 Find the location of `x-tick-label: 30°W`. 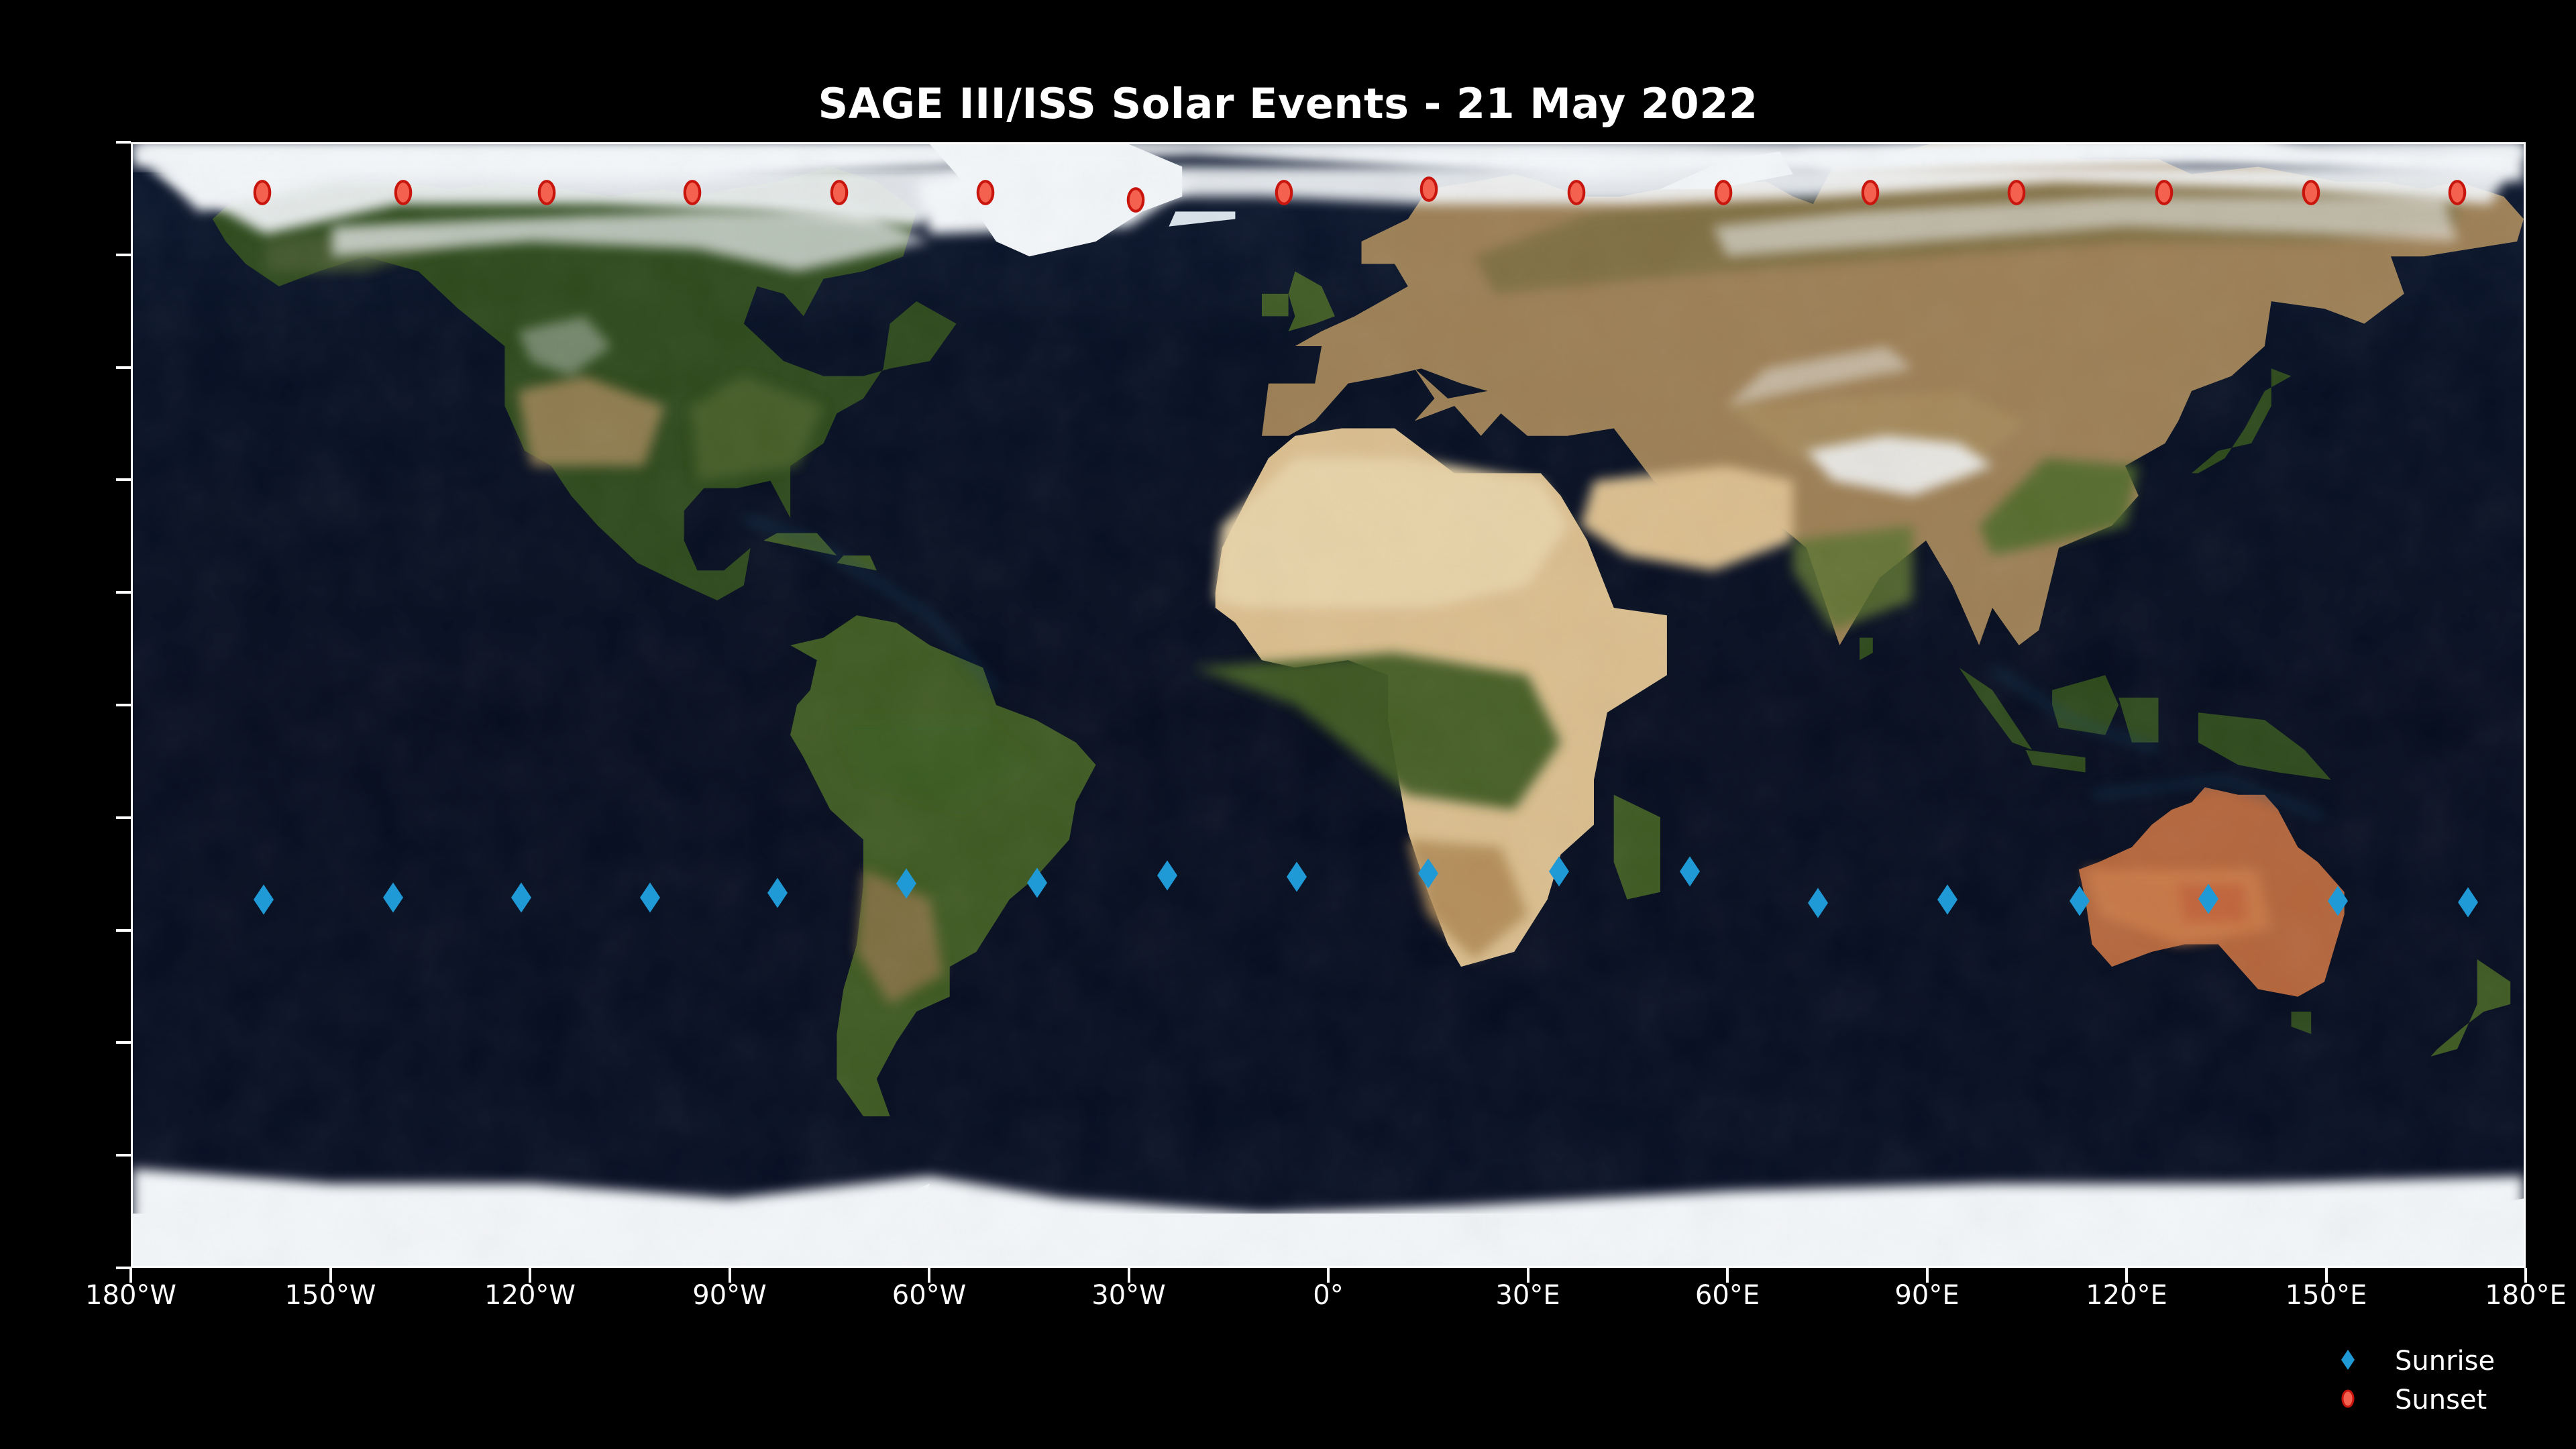

x-tick-label: 30°W is located at coordinates (1128, 1295).